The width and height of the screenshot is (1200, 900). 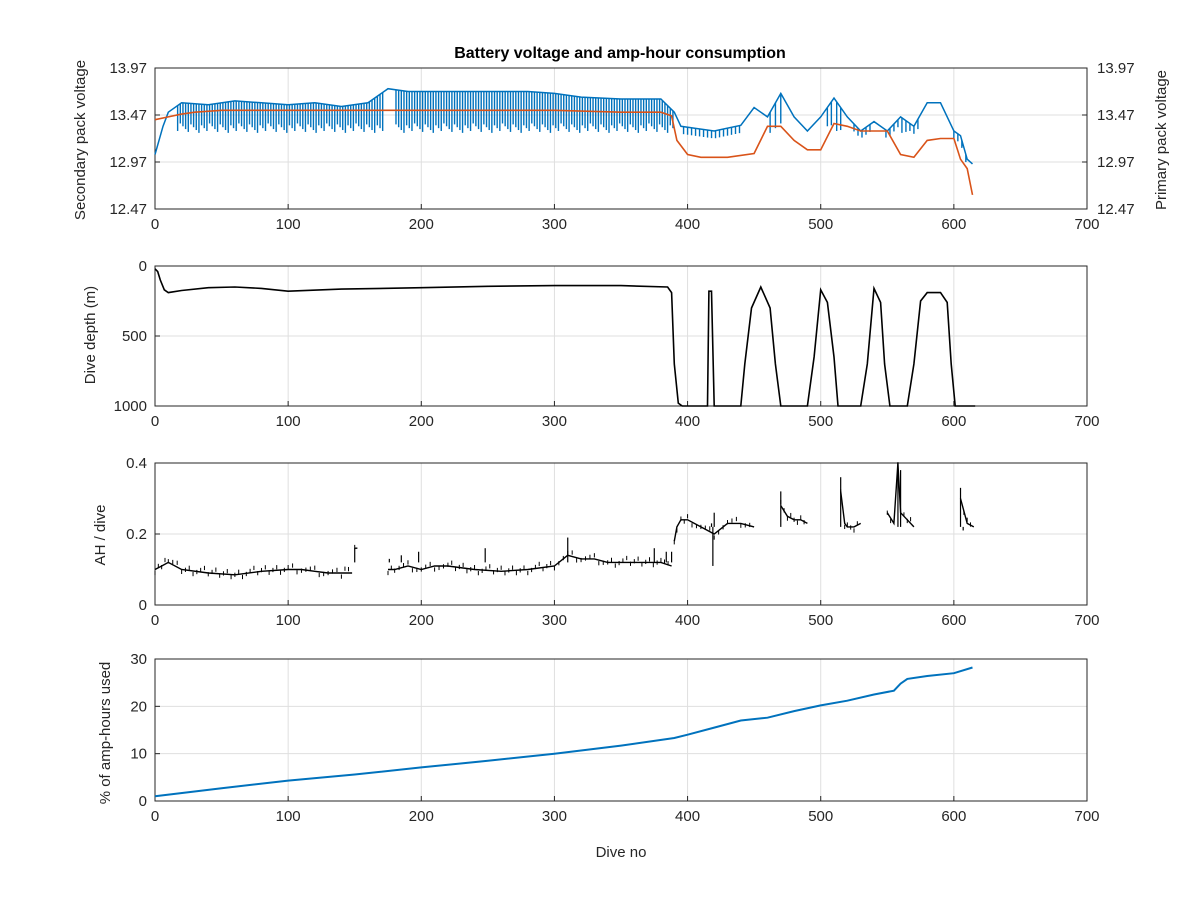 What do you see at coordinates (130, 406) in the screenshot?
I see `y-tick-label: 1000` at bounding box center [130, 406].